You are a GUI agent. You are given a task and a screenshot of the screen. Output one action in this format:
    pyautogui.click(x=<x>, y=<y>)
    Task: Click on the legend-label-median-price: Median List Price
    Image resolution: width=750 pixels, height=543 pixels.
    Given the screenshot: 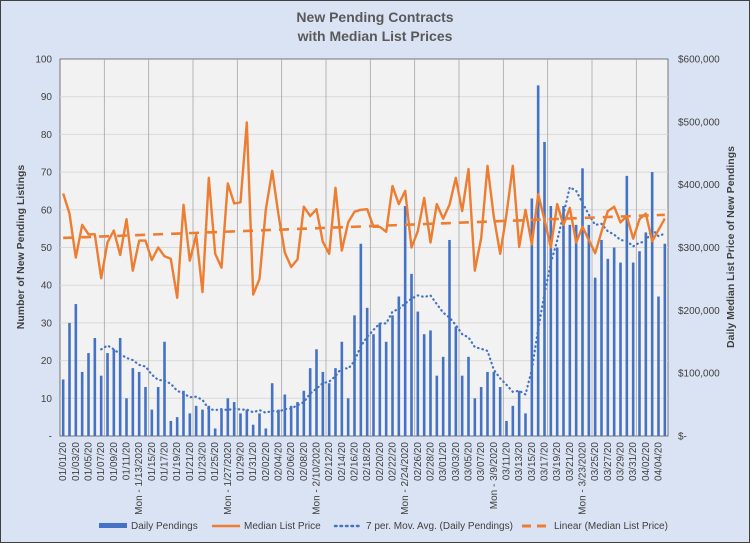 What is the action you would take?
    pyautogui.click(x=282, y=526)
    